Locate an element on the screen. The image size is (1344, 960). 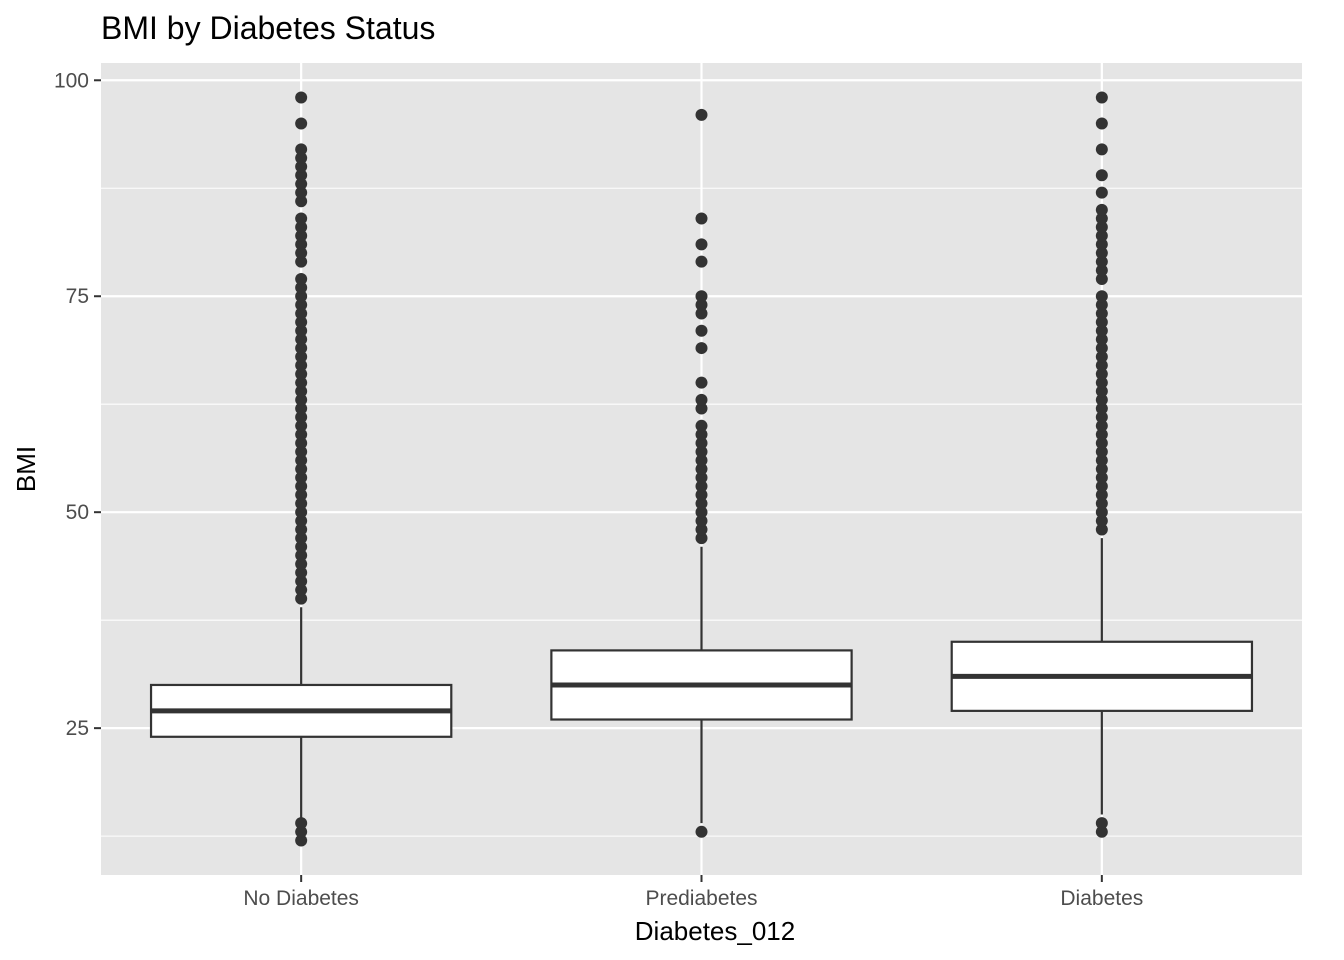
y-axis-title: BMI is located at coordinates (26, 469).